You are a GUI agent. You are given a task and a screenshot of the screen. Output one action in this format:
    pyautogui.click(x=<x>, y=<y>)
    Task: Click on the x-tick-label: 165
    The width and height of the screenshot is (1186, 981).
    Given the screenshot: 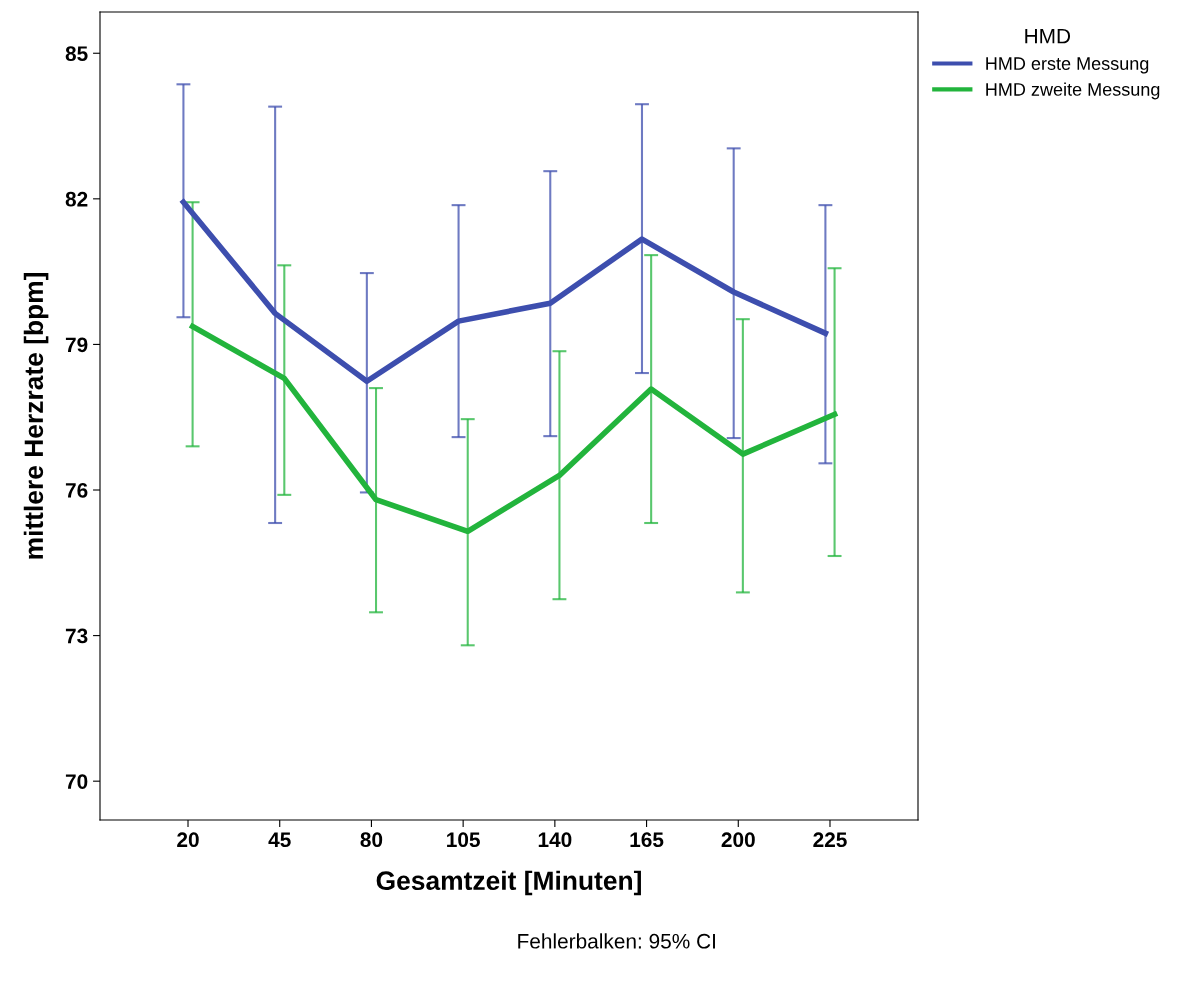 What is the action you would take?
    pyautogui.click(x=647, y=840)
    